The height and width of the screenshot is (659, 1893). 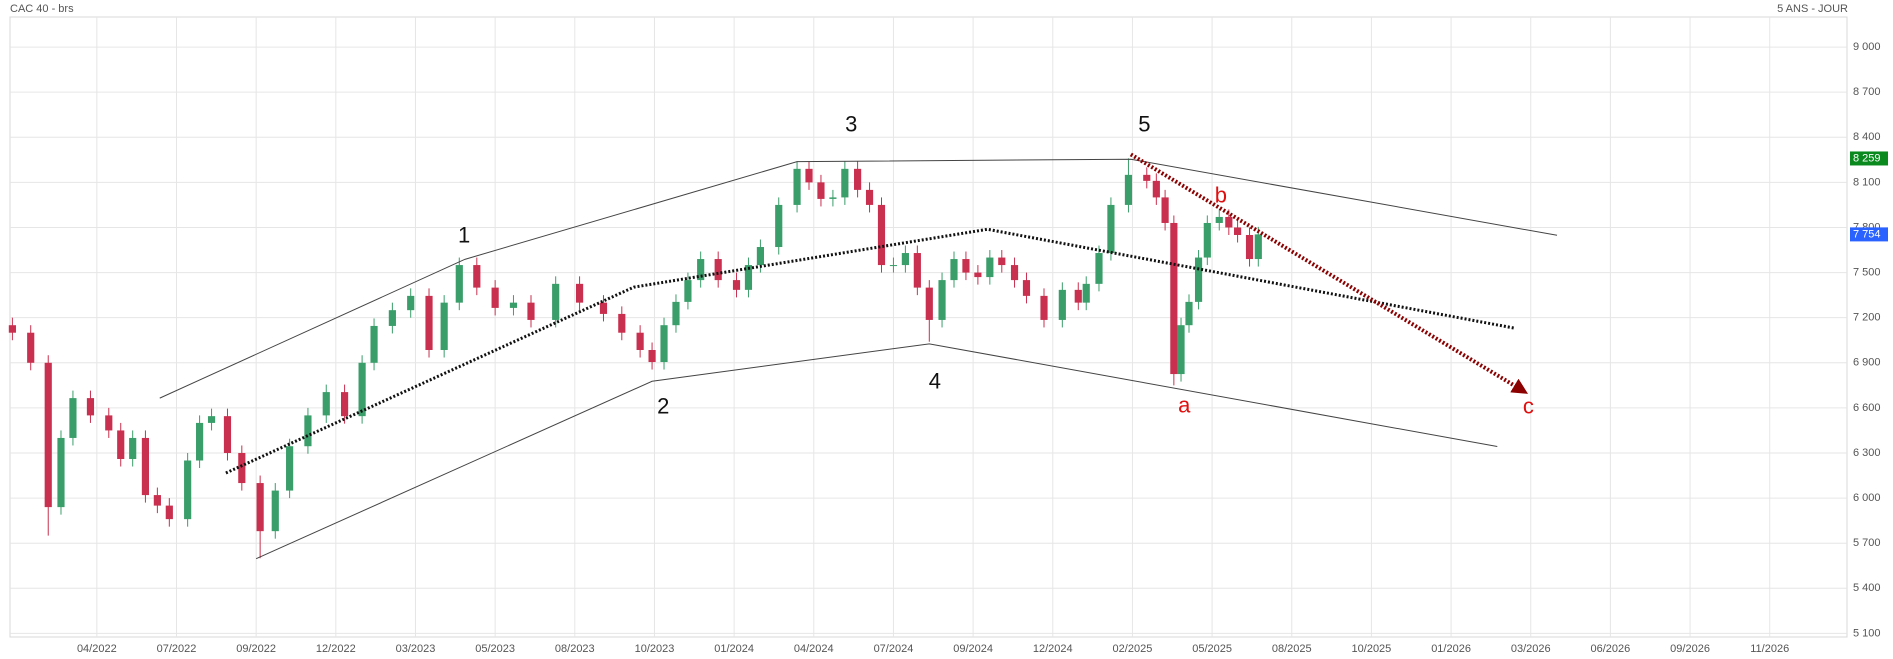 I want to click on wave-label: 2, so click(x=663, y=406).